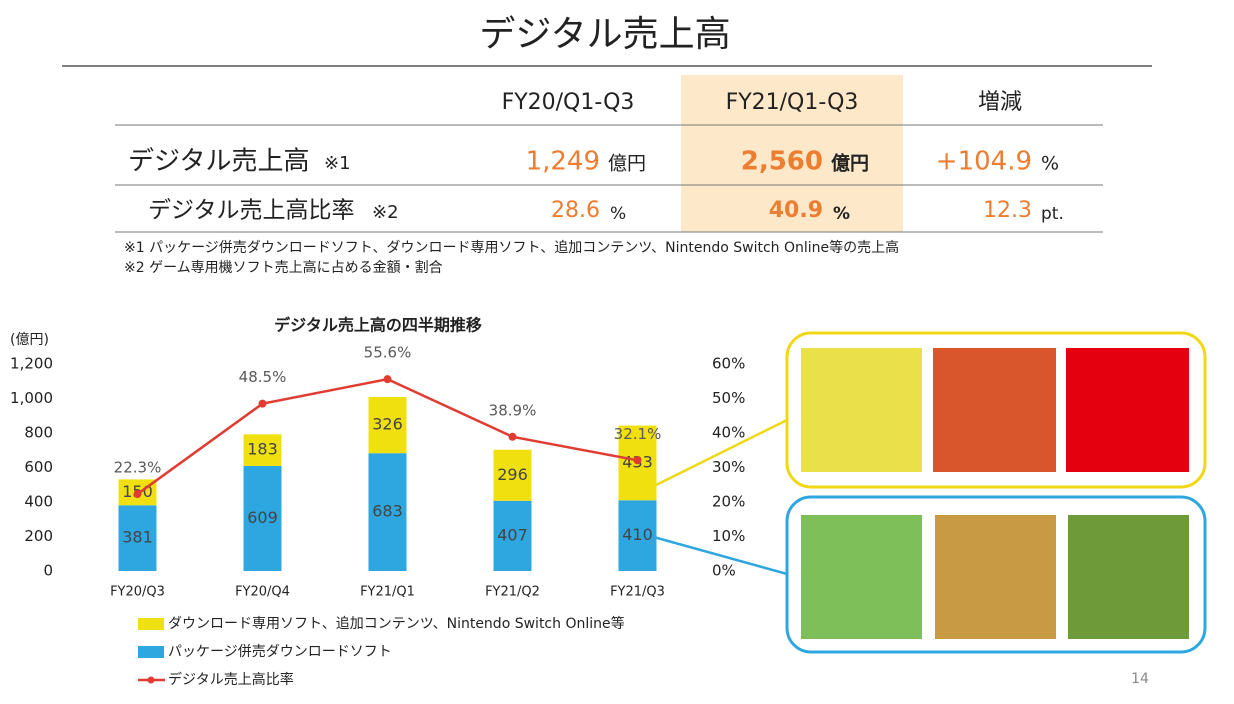  What do you see at coordinates (1140, 679) in the screenshot?
I see `page-number: 14` at bounding box center [1140, 679].